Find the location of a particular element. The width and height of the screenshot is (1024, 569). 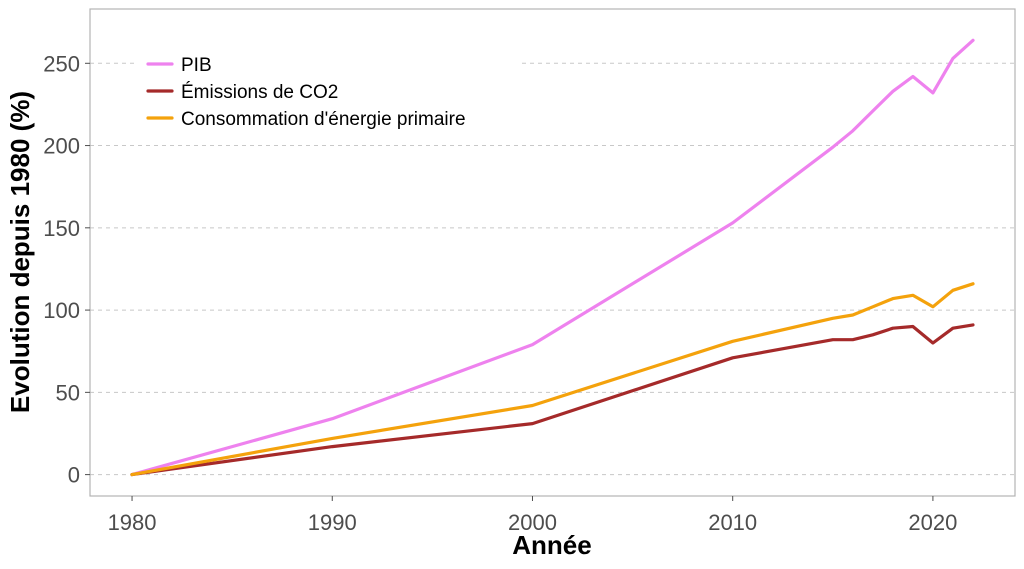

y-tick-label-150: 150 is located at coordinates (61, 228).